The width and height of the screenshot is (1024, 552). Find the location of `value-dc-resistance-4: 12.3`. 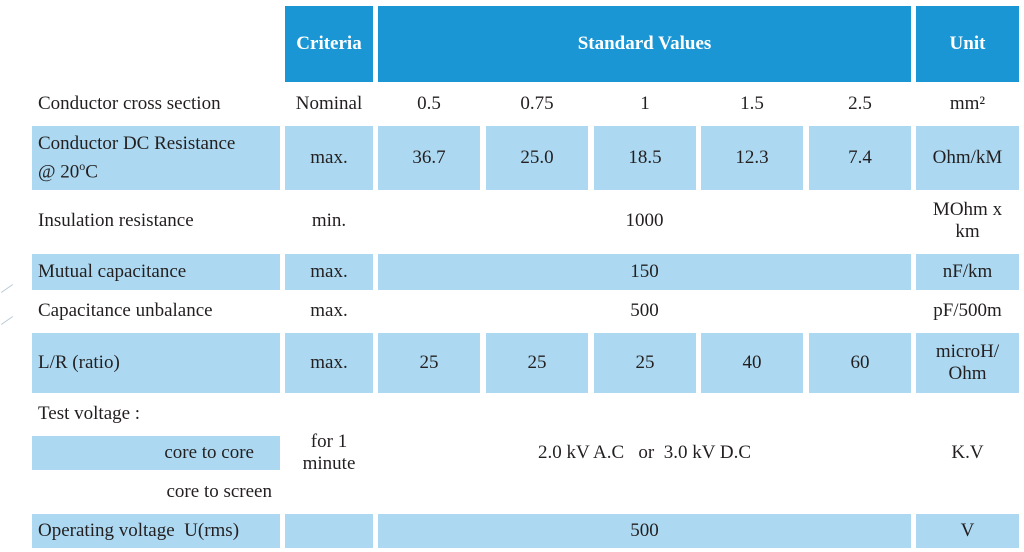

value-dc-resistance-4: 12.3 is located at coordinates (752, 158).